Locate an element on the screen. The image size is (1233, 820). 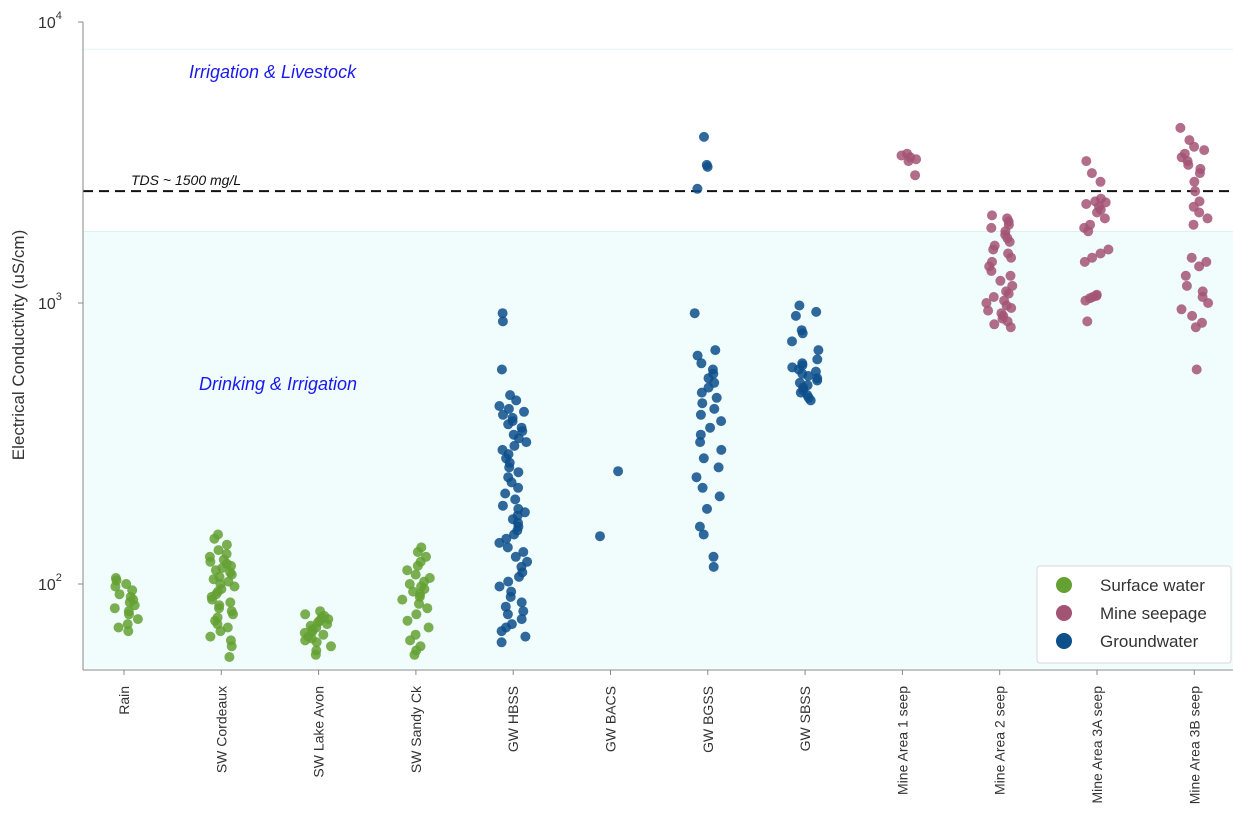
x-tick-label: Mine Area 1 seep is located at coordinates (902, 740).